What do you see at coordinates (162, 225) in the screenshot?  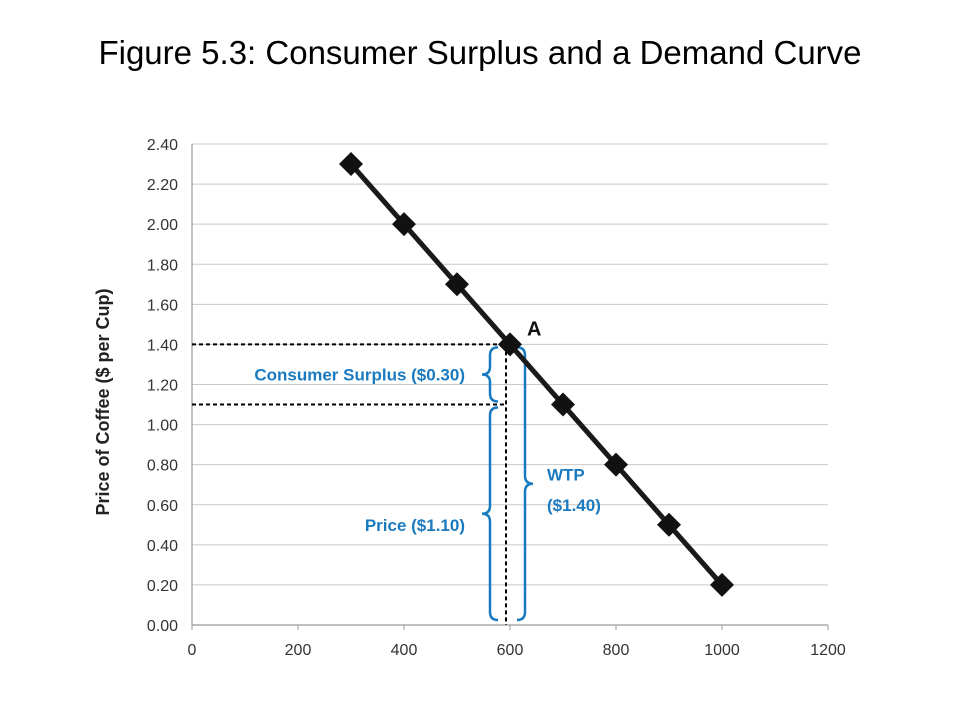 I see `y-tick-label: 2.00` at bounding box center [162, 225].